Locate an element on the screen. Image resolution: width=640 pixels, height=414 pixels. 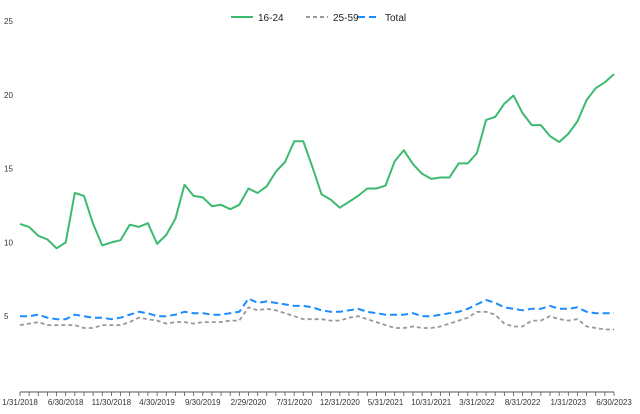
y-tick-label: 10 is located at coordinates (8, 242).